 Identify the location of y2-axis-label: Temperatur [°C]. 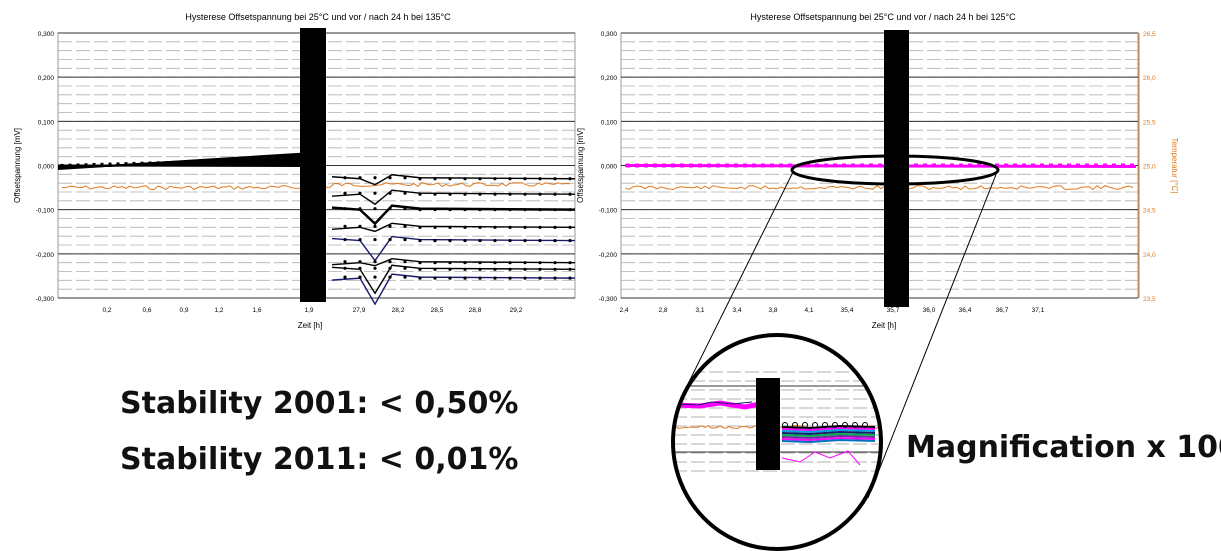
(1174, 165).